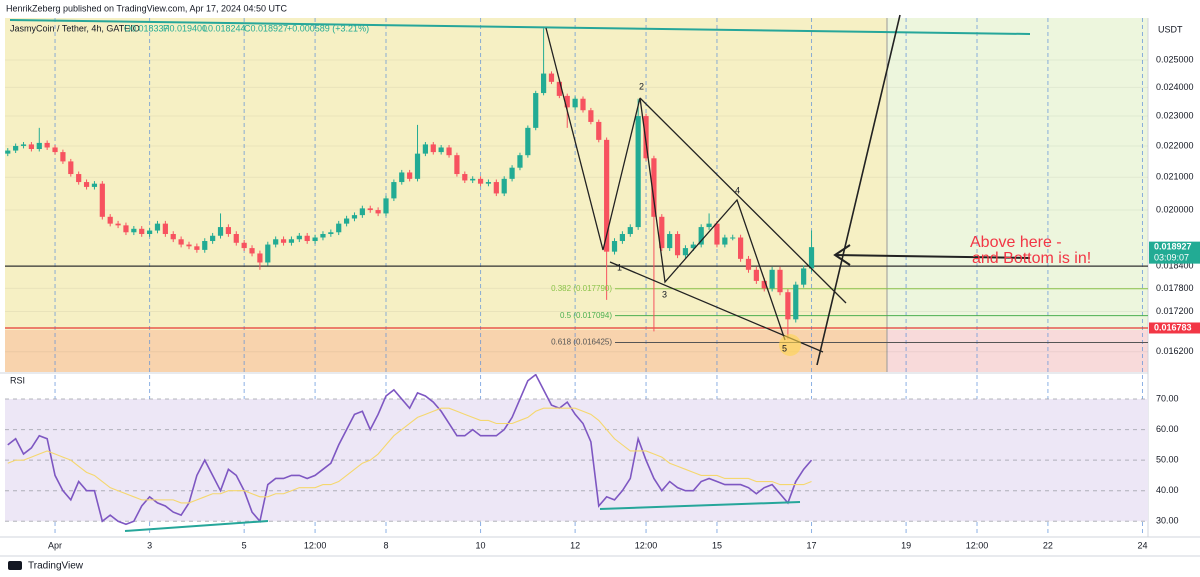 The width and height of the screenshot is (1200, 577). What do you see at coordinates (784, 348) in the screenshot?
I see `wave-label: 5` at bounding box center [784, 348].